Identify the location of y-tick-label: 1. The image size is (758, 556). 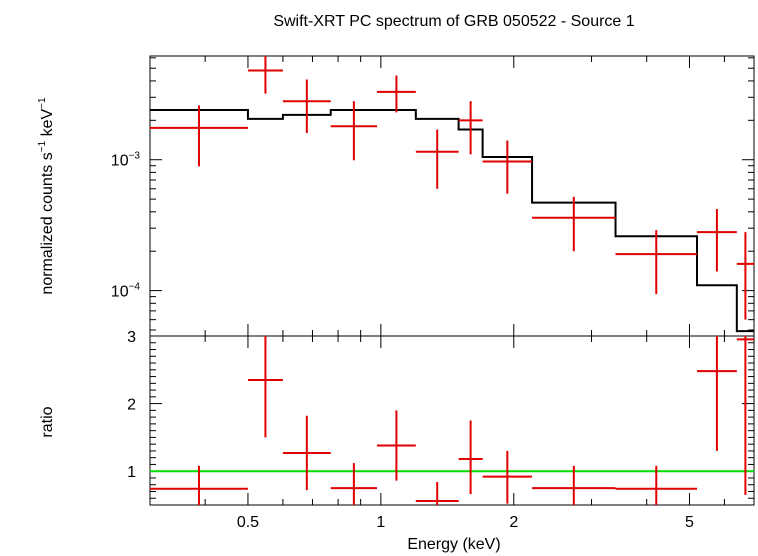
(131, 472).